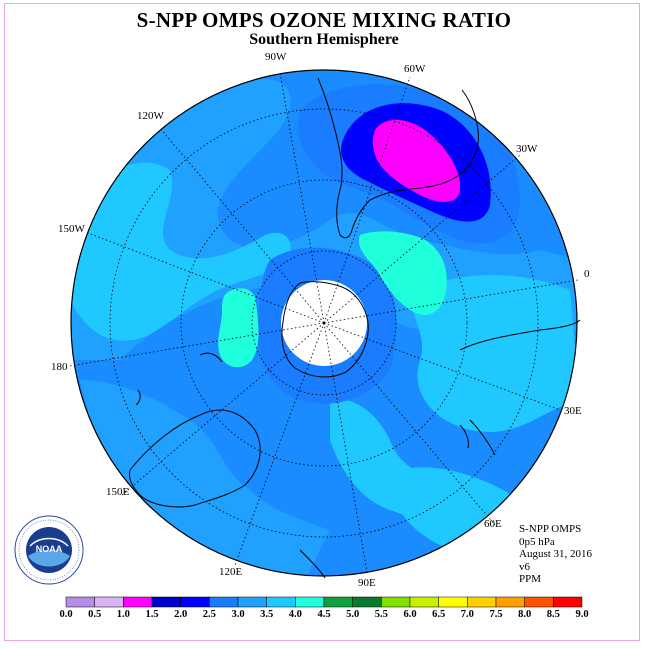 Image resolution: width=648 pixels, height=648 pixels. Describe the element at coordinates (493, 524) in the screenshot. I see `lon-label-60e: 60E` at that location.